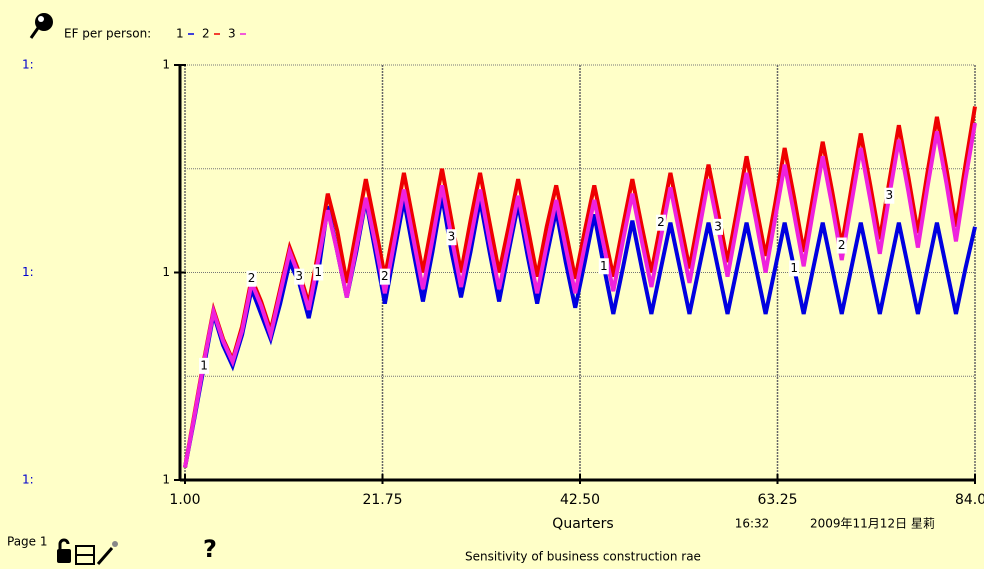 This screenshot has width=984, height=569. Describe the element at coordinates (582, 524) in the screenshot. I see `x-axis-label: Quarters` at that location.